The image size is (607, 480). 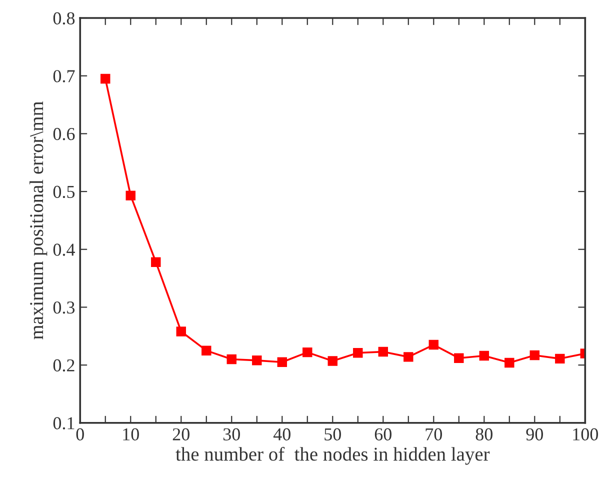 I want to click on y-tick-label: 0.2, so click(x=63, y=365).